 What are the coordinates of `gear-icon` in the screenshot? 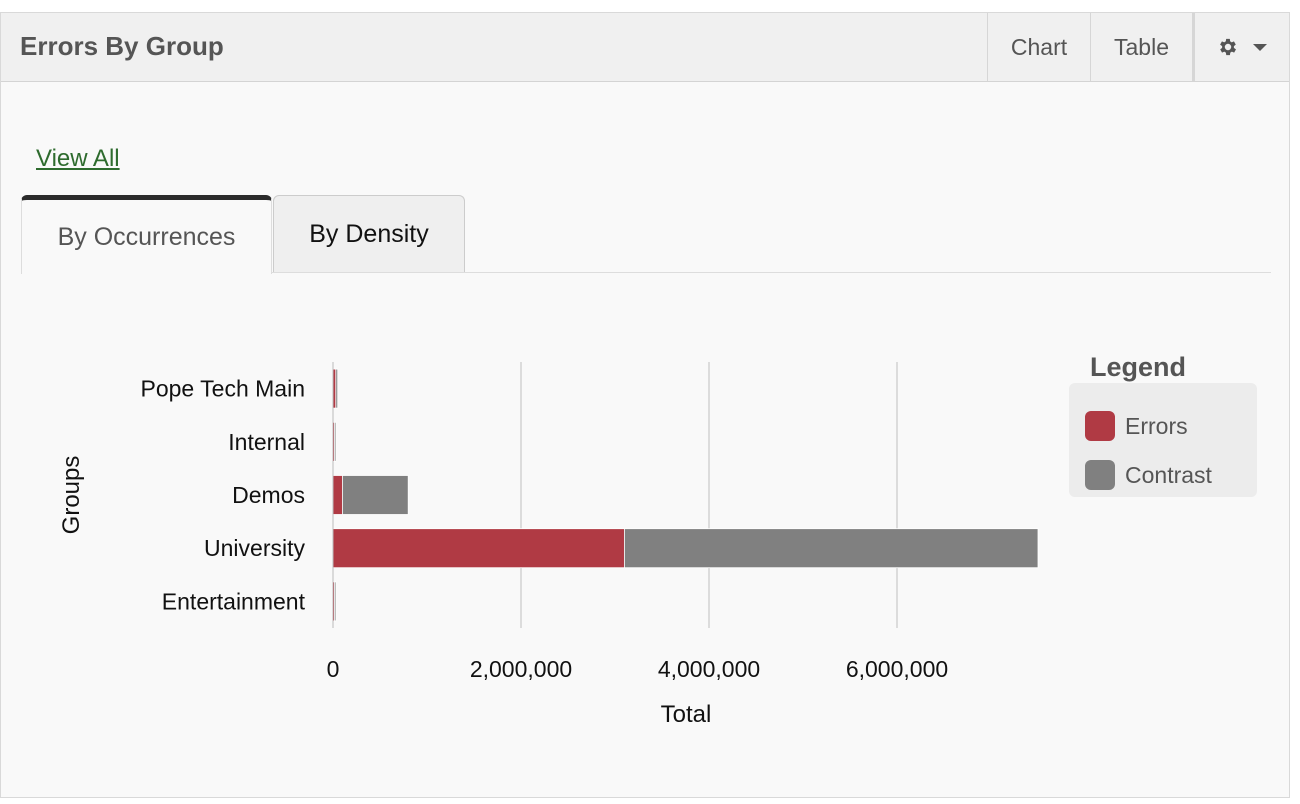 It's located at (1228, 47).